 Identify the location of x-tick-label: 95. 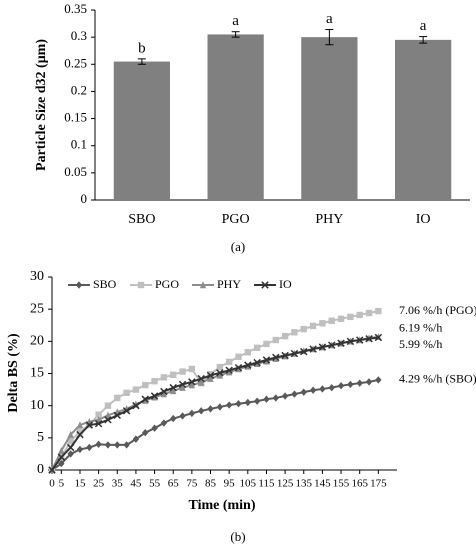
(230, 484).